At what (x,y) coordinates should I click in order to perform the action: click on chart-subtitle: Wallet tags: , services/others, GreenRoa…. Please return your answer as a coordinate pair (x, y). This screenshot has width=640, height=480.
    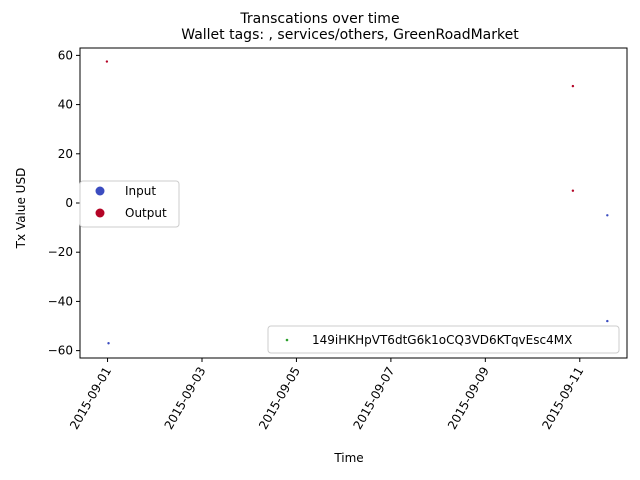
    Looking at the image, I should click on (350, 35).